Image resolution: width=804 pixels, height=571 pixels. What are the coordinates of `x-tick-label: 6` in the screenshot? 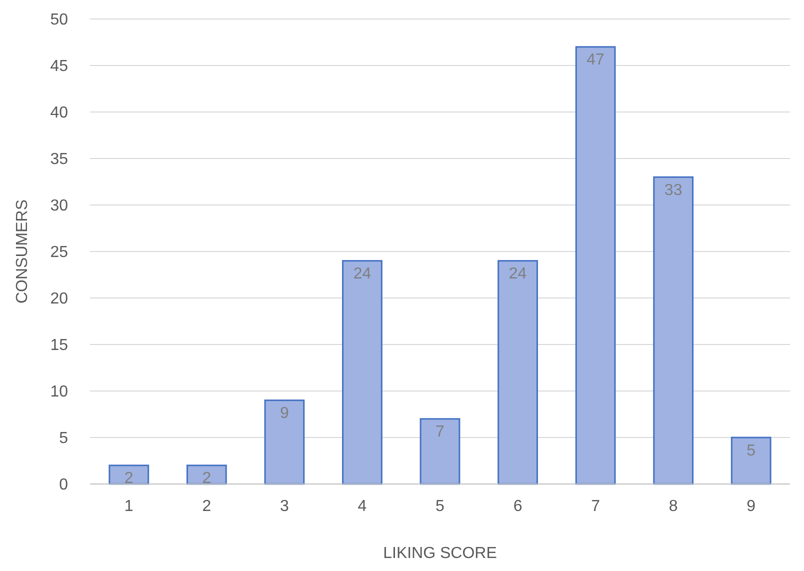 It's located at (517, 506).